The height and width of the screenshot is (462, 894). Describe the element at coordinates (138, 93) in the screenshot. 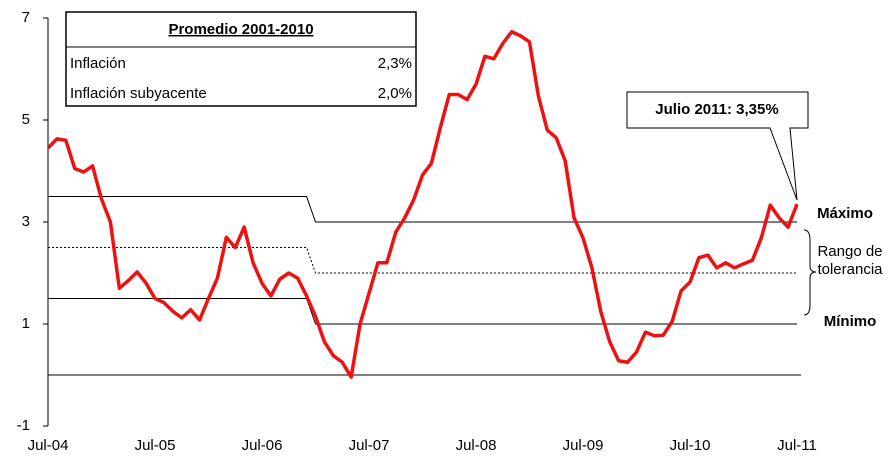

I see `table-cell: Inflación subyacente` at that location.